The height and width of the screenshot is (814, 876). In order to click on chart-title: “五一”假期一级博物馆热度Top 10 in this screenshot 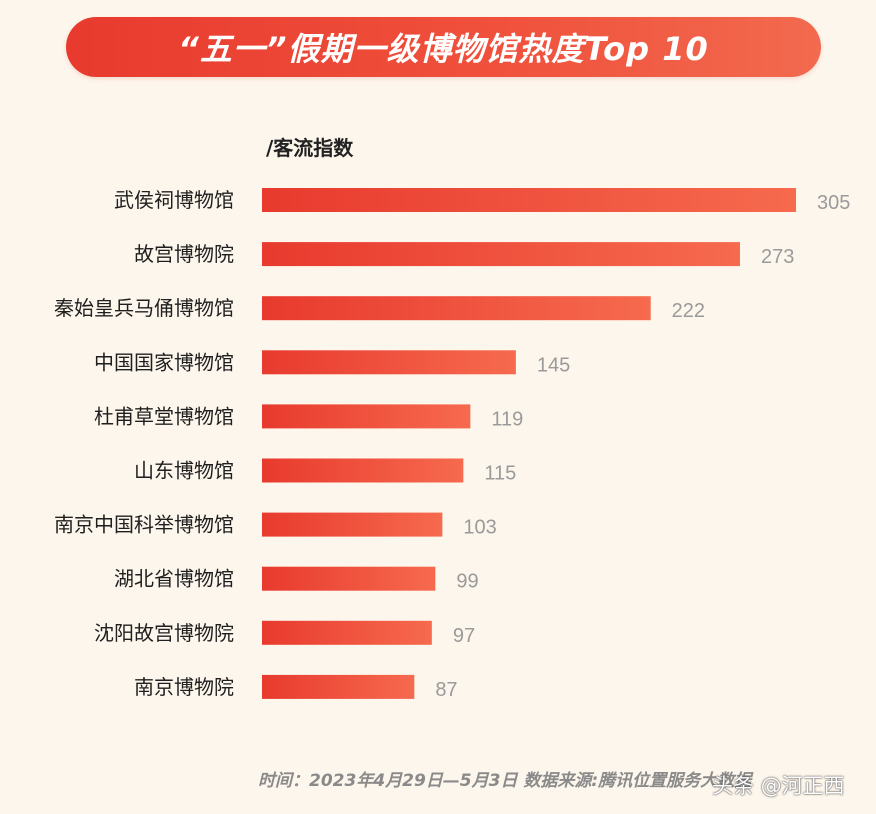, I will do `click(443, 49)`.